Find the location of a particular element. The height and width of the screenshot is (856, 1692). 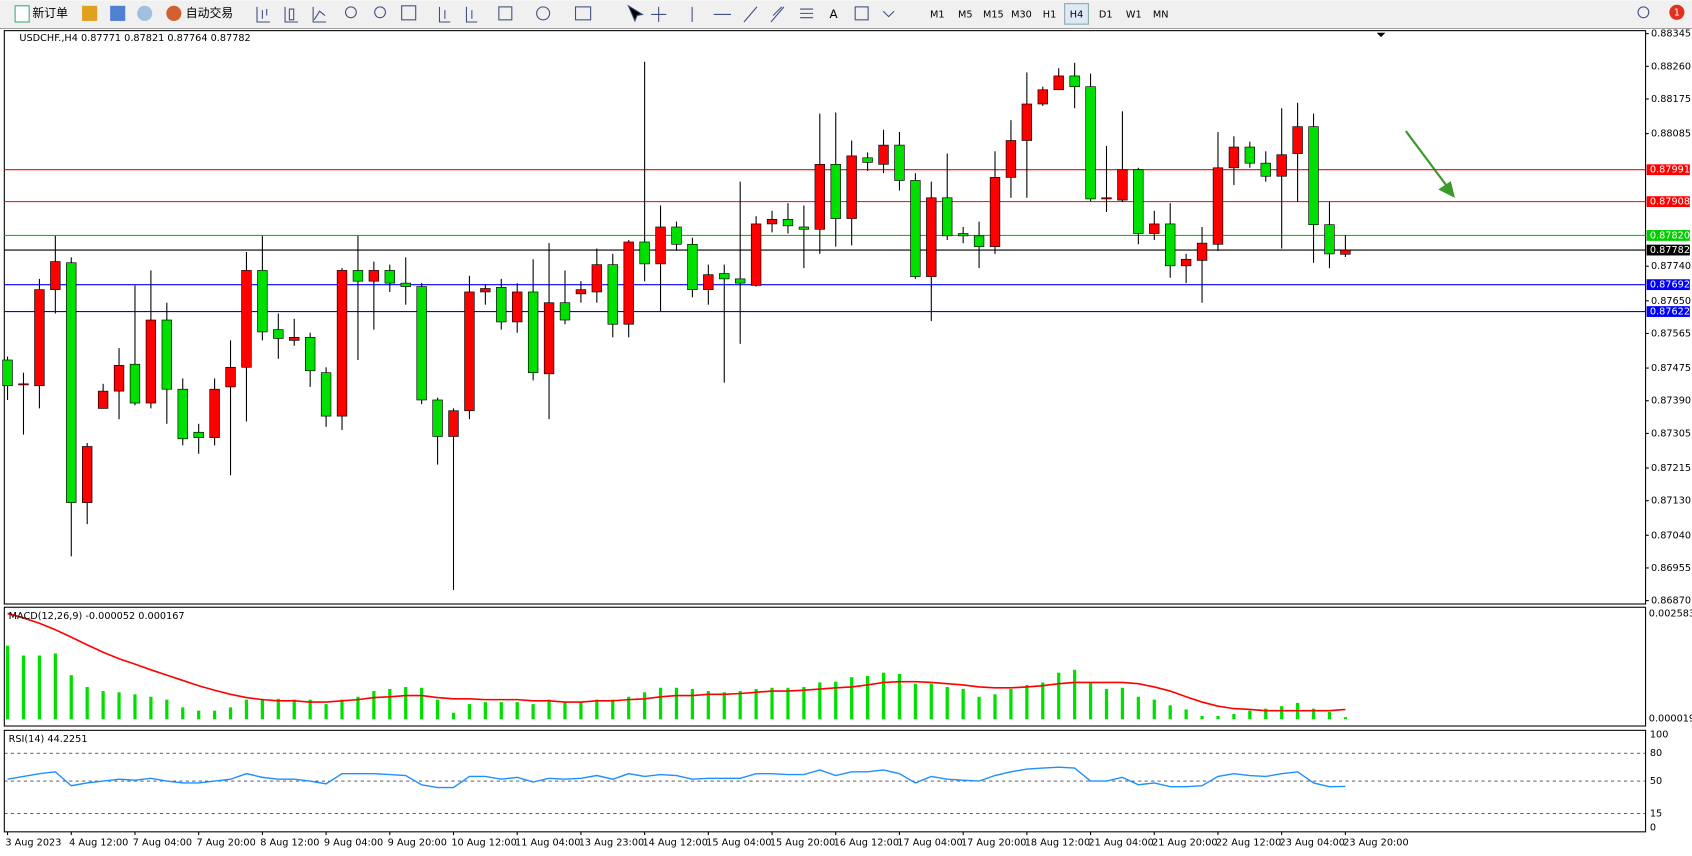

button-label: 新订单 is located at coordinates (50, 13).